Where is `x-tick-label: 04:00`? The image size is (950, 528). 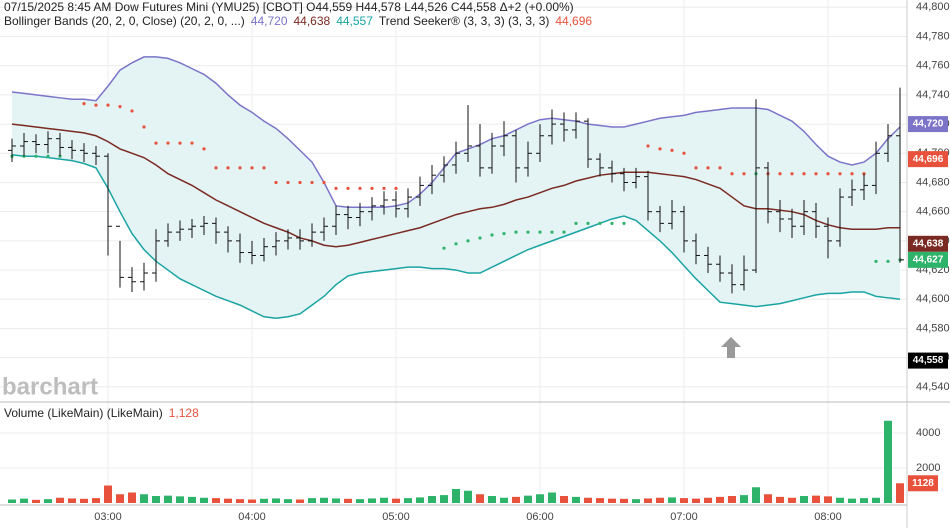
x-tick-label: 04:00 is located at coordinates (252, 517).